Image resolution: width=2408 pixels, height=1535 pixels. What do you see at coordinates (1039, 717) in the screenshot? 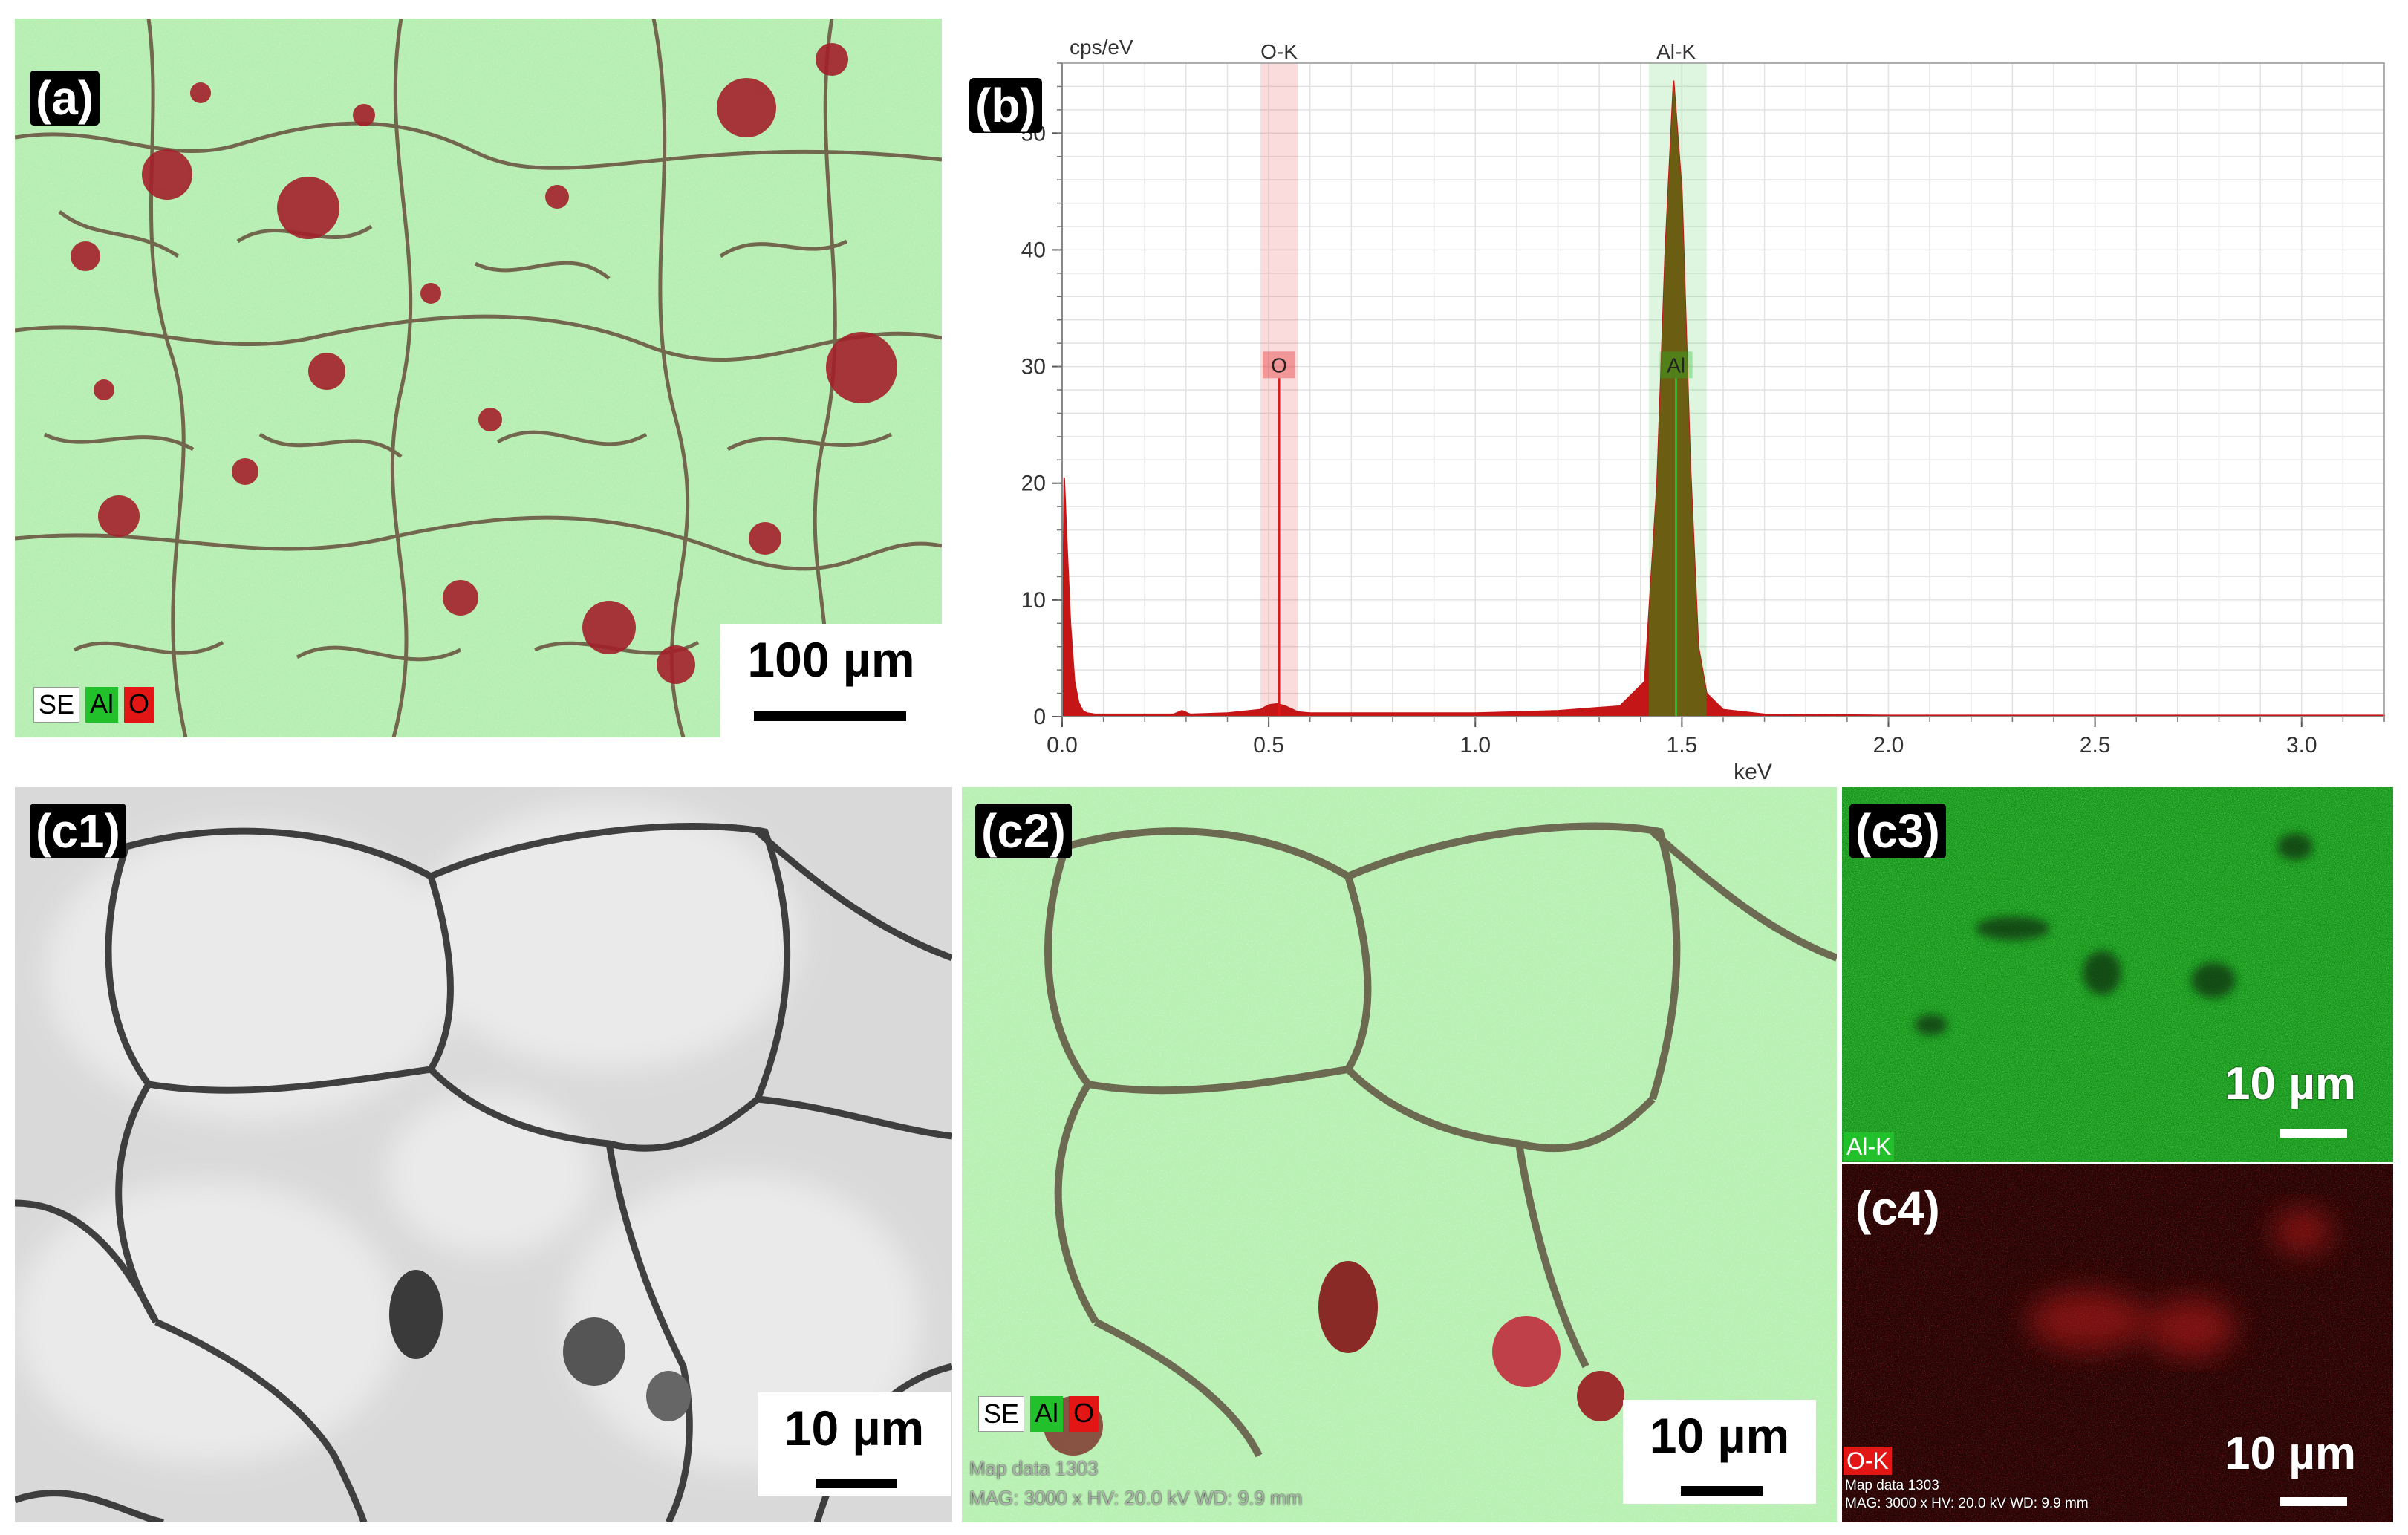
I see `y-tick-label: 0` at bounding box center [1039, 717].